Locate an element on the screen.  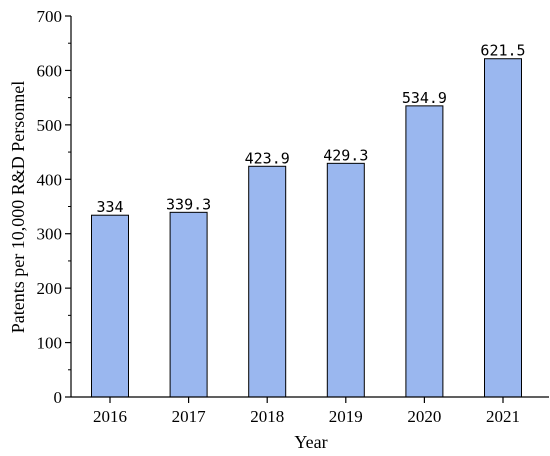
x-axis: 2016 2017 2018 2019 2020 2021 is located at coordinates (310, 411).